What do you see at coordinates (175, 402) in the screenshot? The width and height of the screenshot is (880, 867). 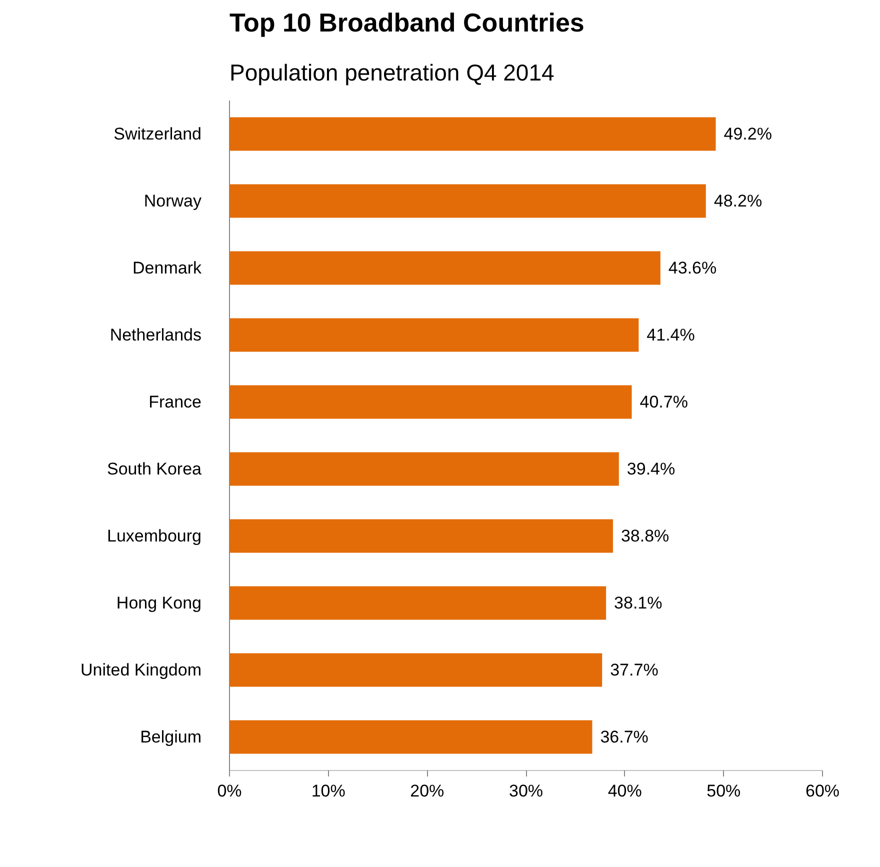 I see `y-tick-label: France` at bounding box center [175, 402].